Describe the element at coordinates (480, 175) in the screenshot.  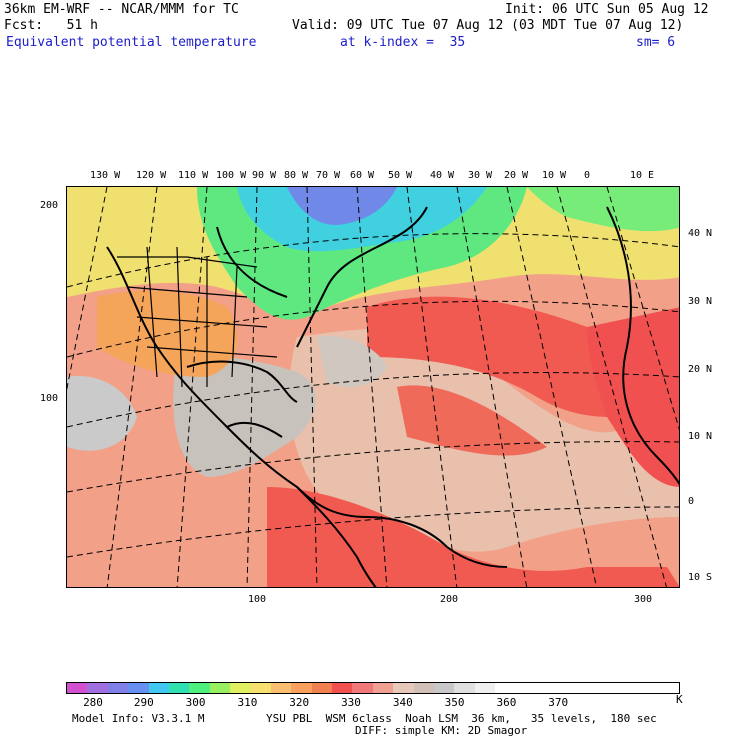
I see `longitude-label: 30 W` at that location.